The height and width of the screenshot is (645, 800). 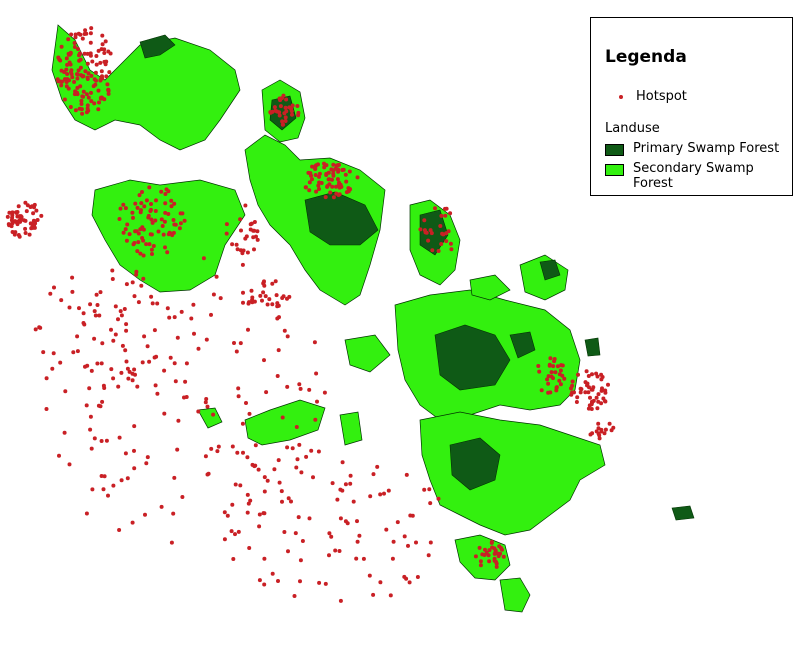 What do you see at coordinates (515, 595) in the screenshot?
I see `far-south-isle-area` at bounding box center [515, 595].